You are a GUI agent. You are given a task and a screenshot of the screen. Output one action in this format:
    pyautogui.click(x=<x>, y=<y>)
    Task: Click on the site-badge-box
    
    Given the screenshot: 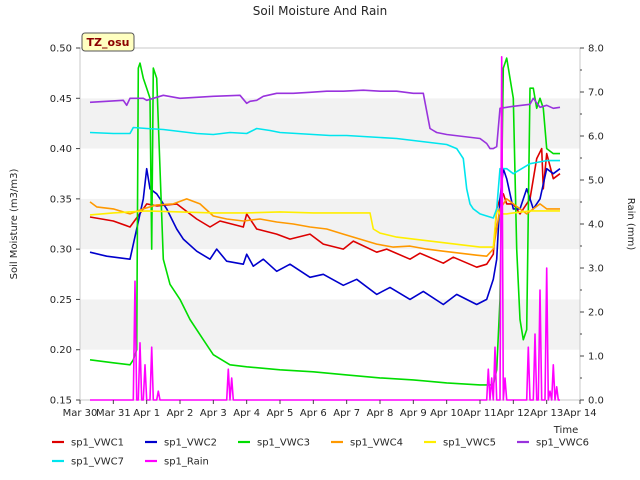 What is the action you would take?
    pyautogui.click(x=108, y=42)
    